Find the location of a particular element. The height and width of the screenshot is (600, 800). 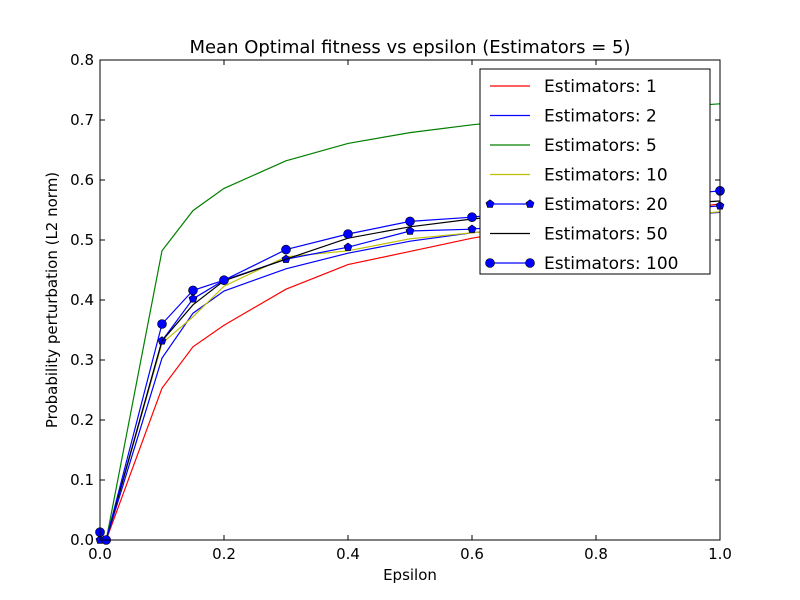

x-tick-label: 0.8 is located at coordinates (596, 554).